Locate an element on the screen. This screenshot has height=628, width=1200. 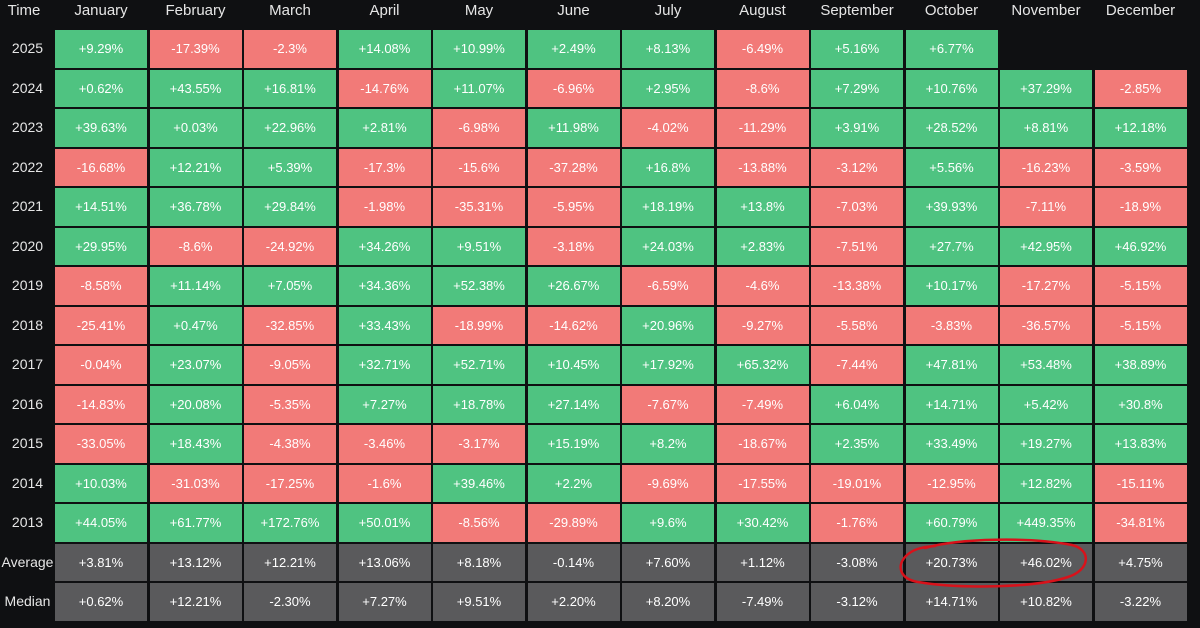
heatmap-cell: -6.49% is located at coordinates (762, 49).